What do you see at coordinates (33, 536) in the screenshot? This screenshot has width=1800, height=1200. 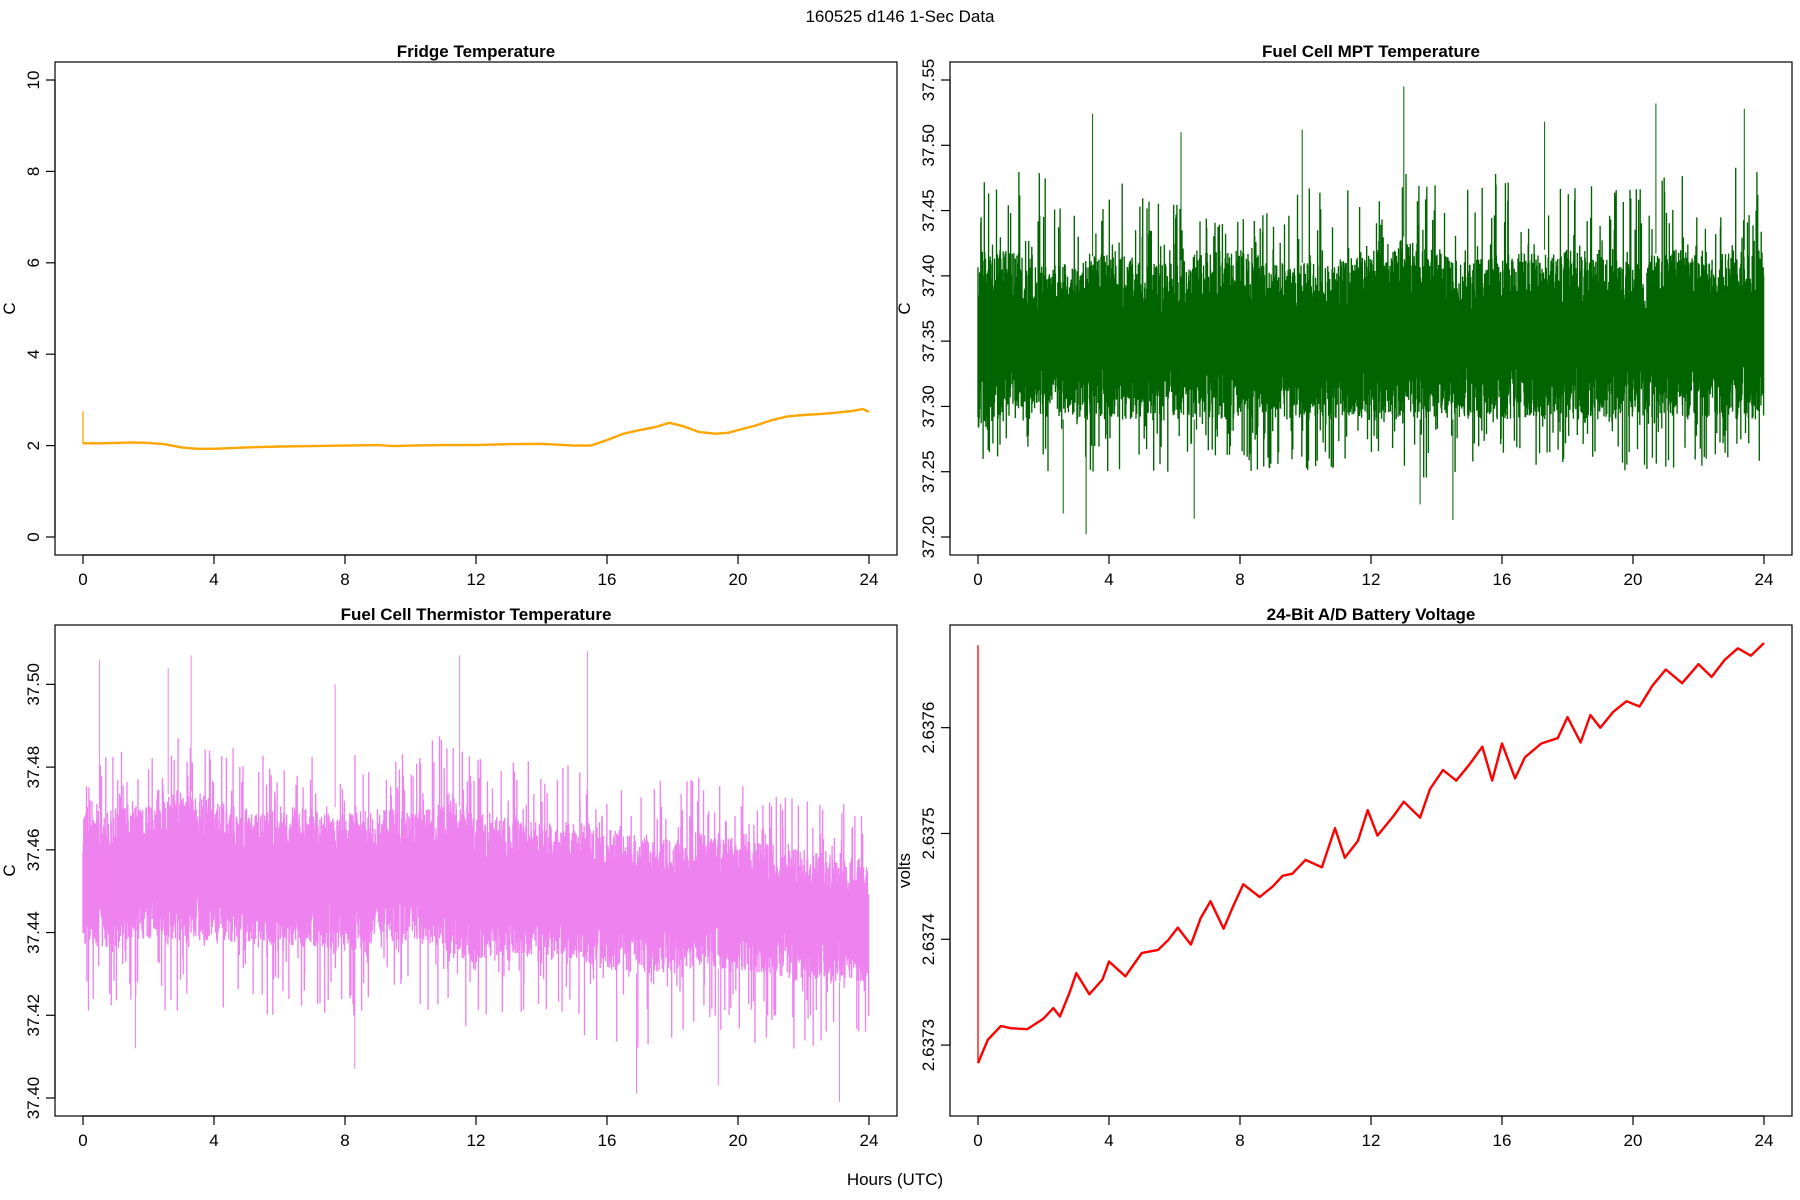 I see `y-tick-label: 0` at bounding box center [33, 536].